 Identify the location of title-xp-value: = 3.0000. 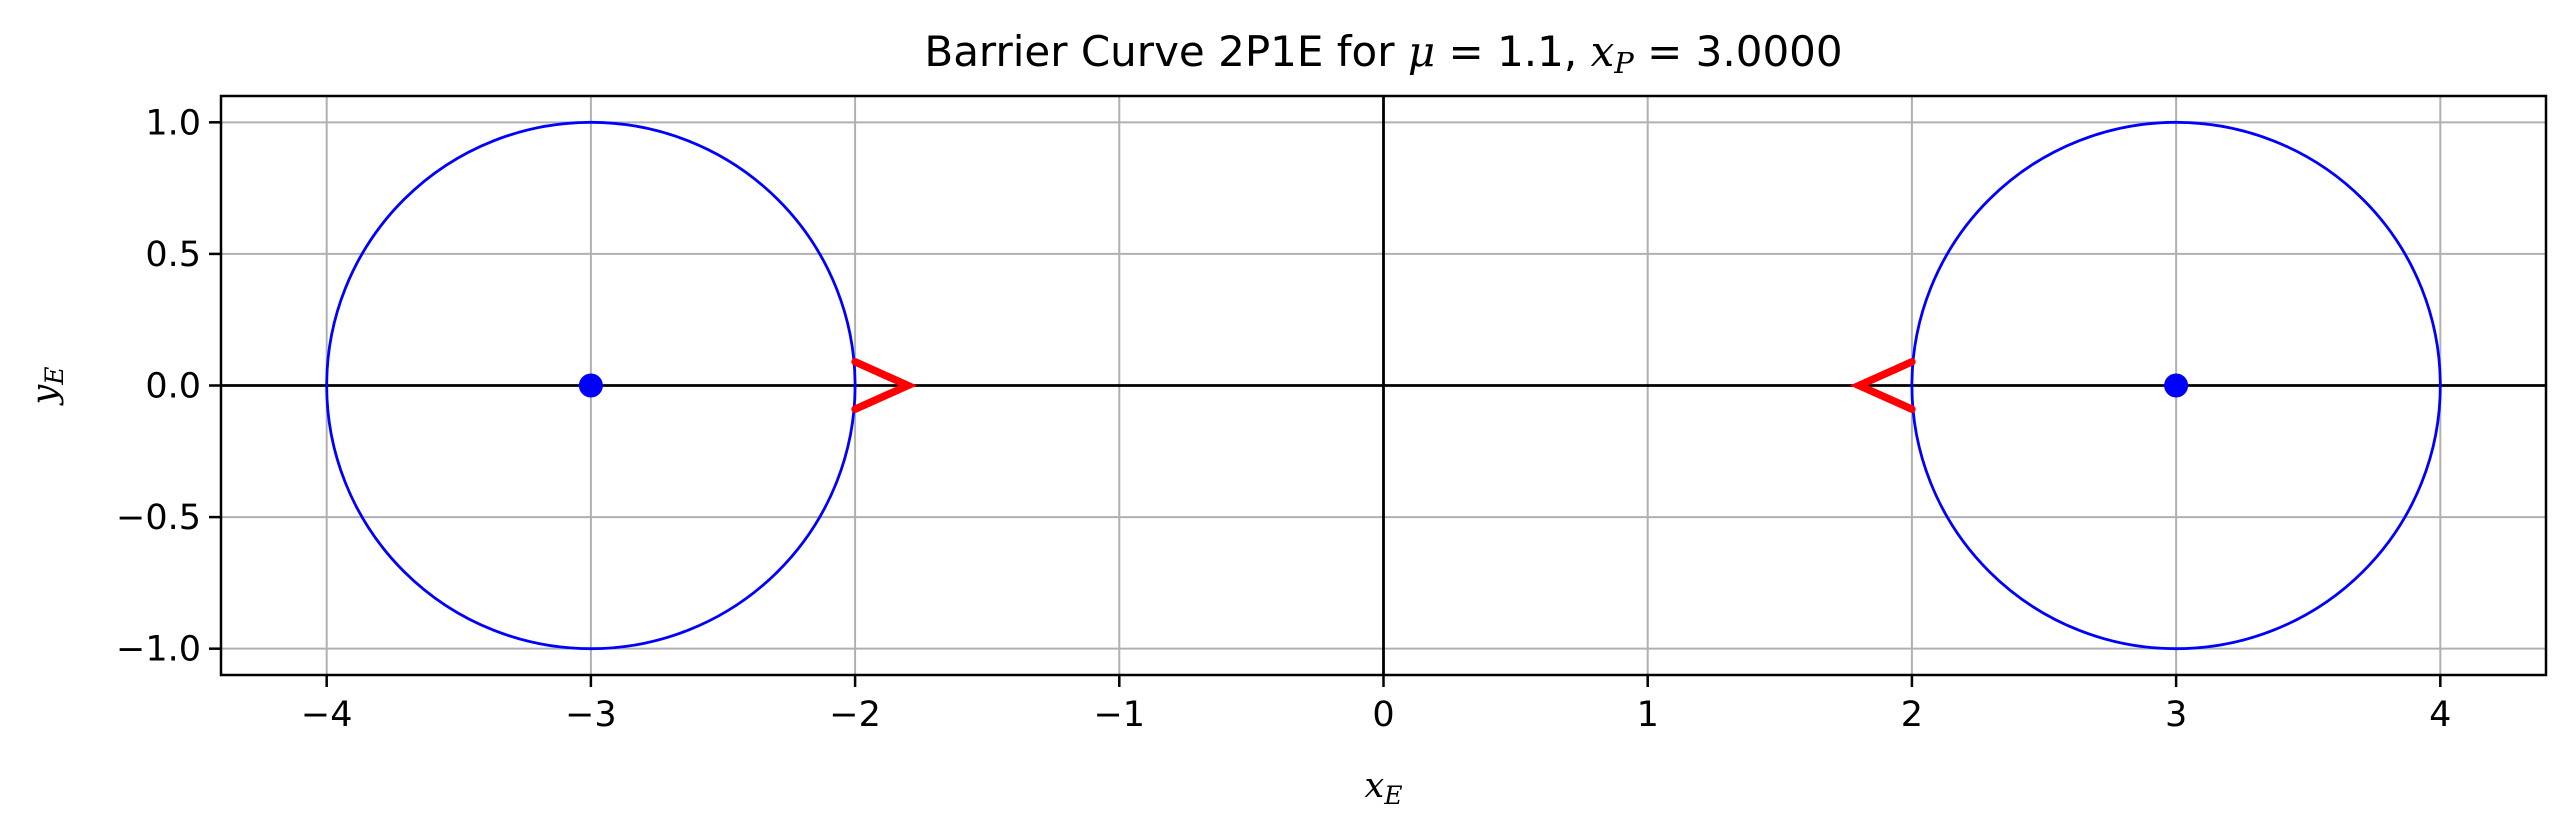
(1738, 51).